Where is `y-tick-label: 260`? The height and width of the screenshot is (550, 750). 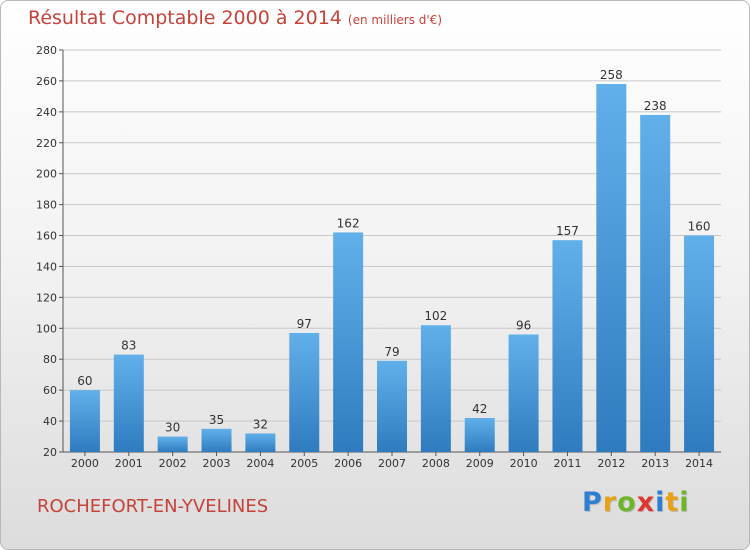
y-tick-label: 260 is located at coordinates (46, 81).